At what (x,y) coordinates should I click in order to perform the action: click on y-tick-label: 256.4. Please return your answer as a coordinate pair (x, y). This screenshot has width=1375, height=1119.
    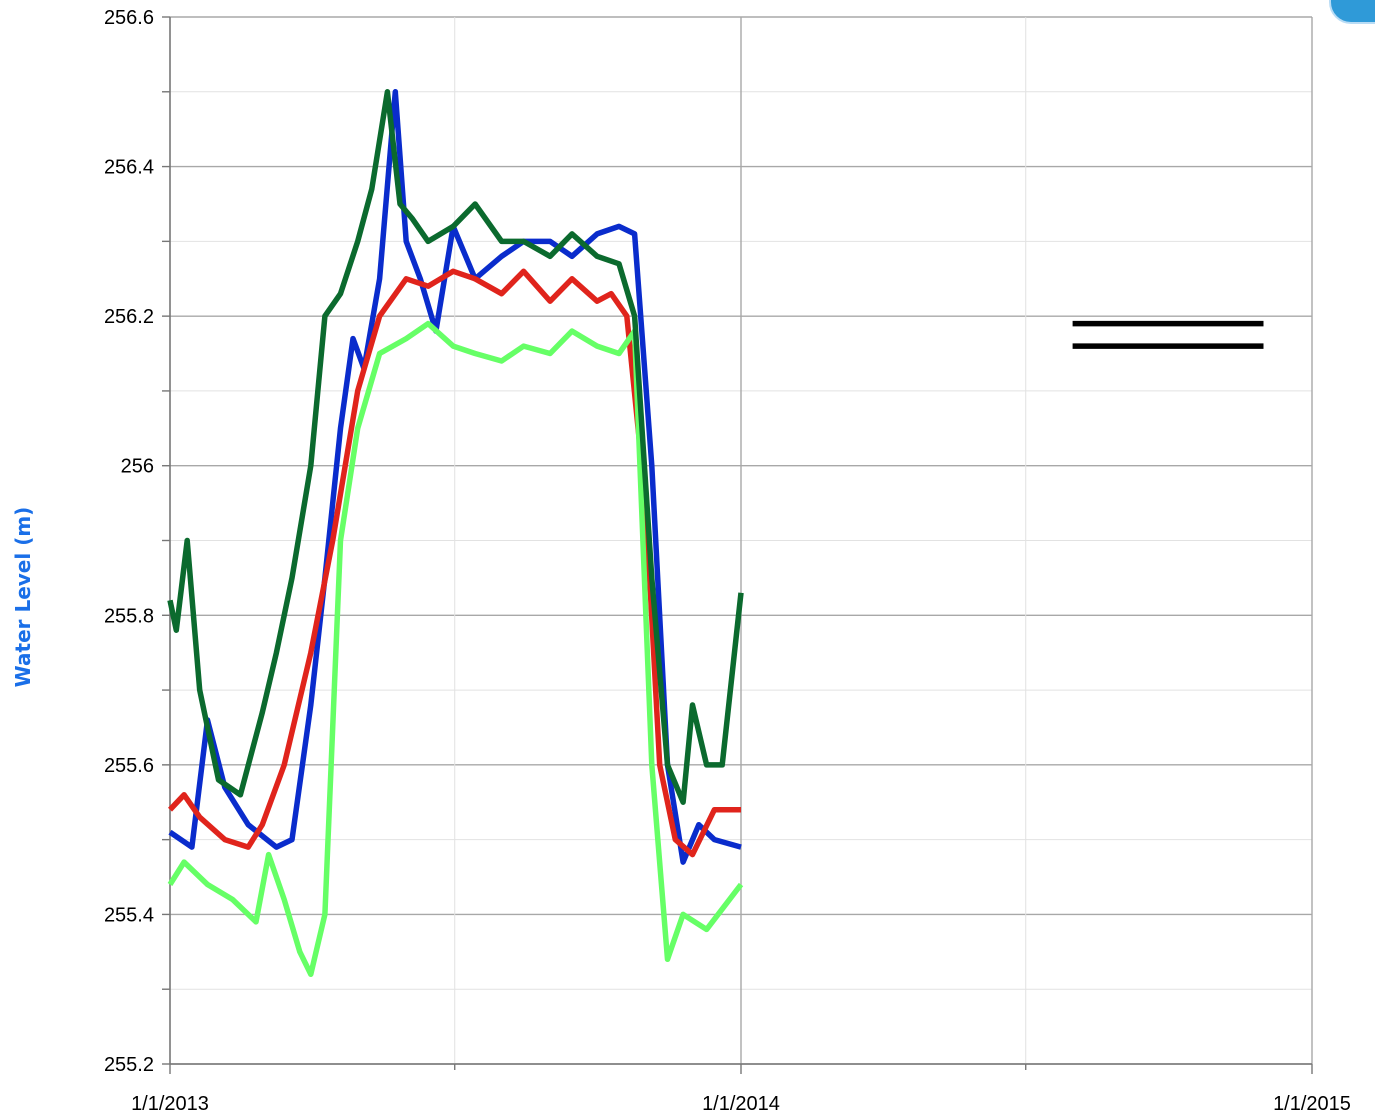
    Looking at the image, I should click on (129, 168).